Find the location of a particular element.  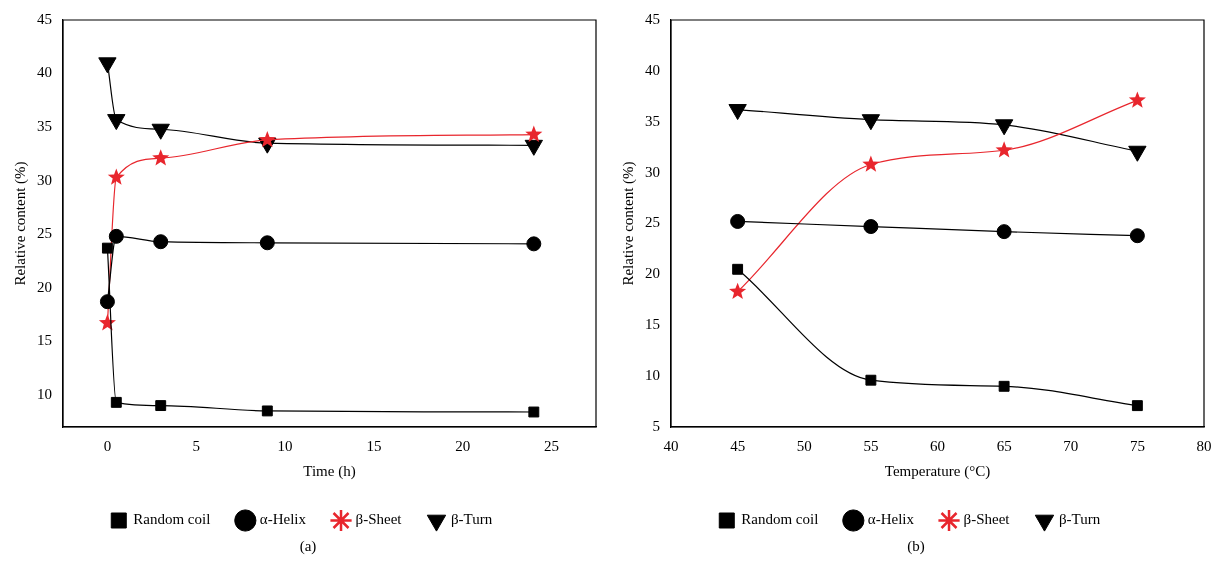

text: (a) is located at coordinates (308, 546).